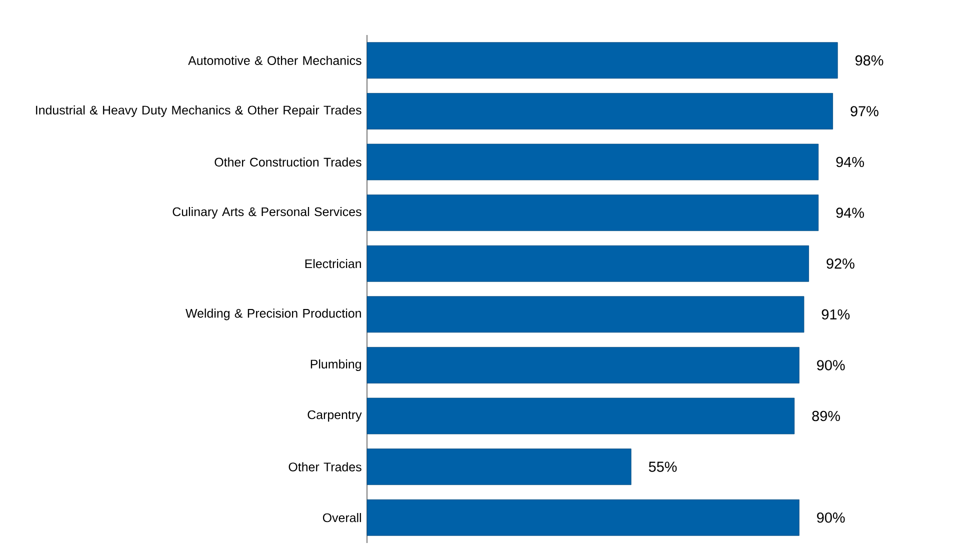 Image resolution: width=953 pixels, height=548 pixels. Describe the element at coordinates (275, 60) in the screenshot. I see `y-tick-label: Automotive & Other Mechanics` at that location.